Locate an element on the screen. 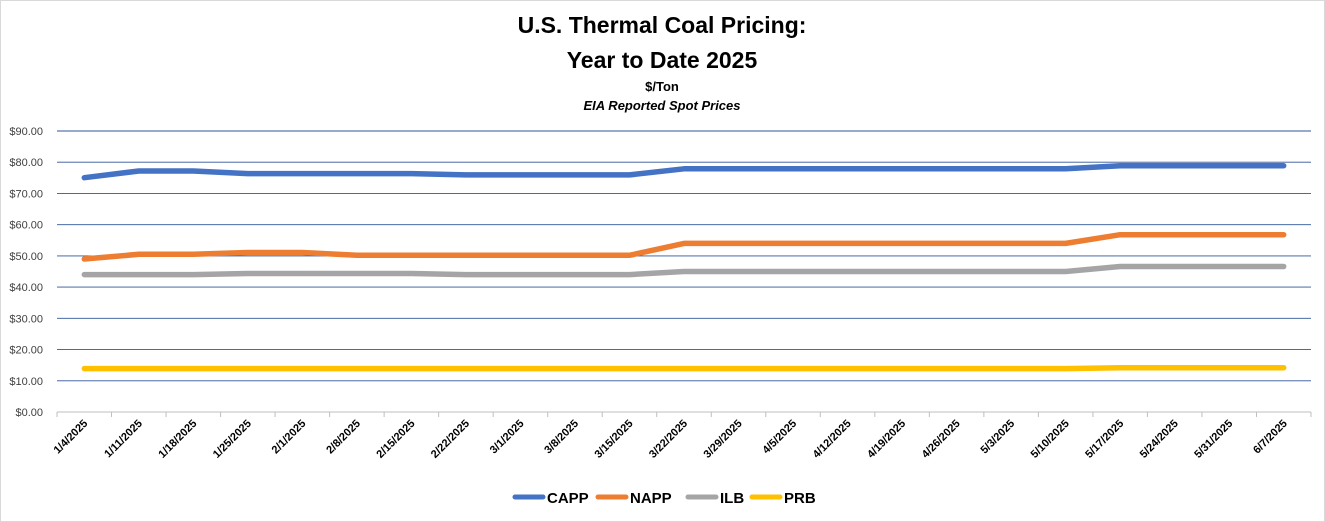 The image size is (1325, 522). y-tick-label: $10.00 is located at coordinates (26, 382).